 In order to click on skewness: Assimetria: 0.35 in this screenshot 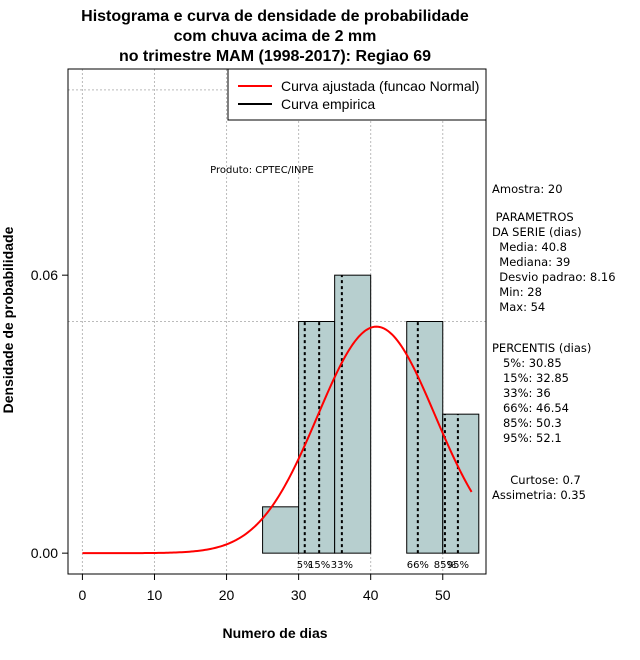, I will do `click(539, 495)`.